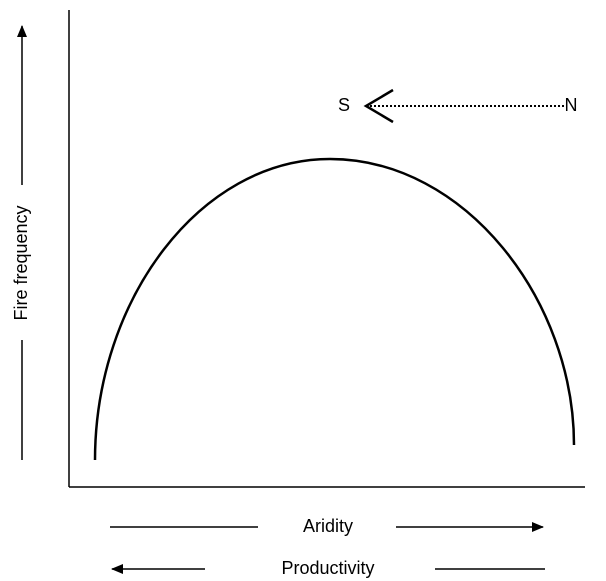 The height and width of the screenshot is (581, 606). I want to click on productivity-label: Productivity, so click(327, 568).